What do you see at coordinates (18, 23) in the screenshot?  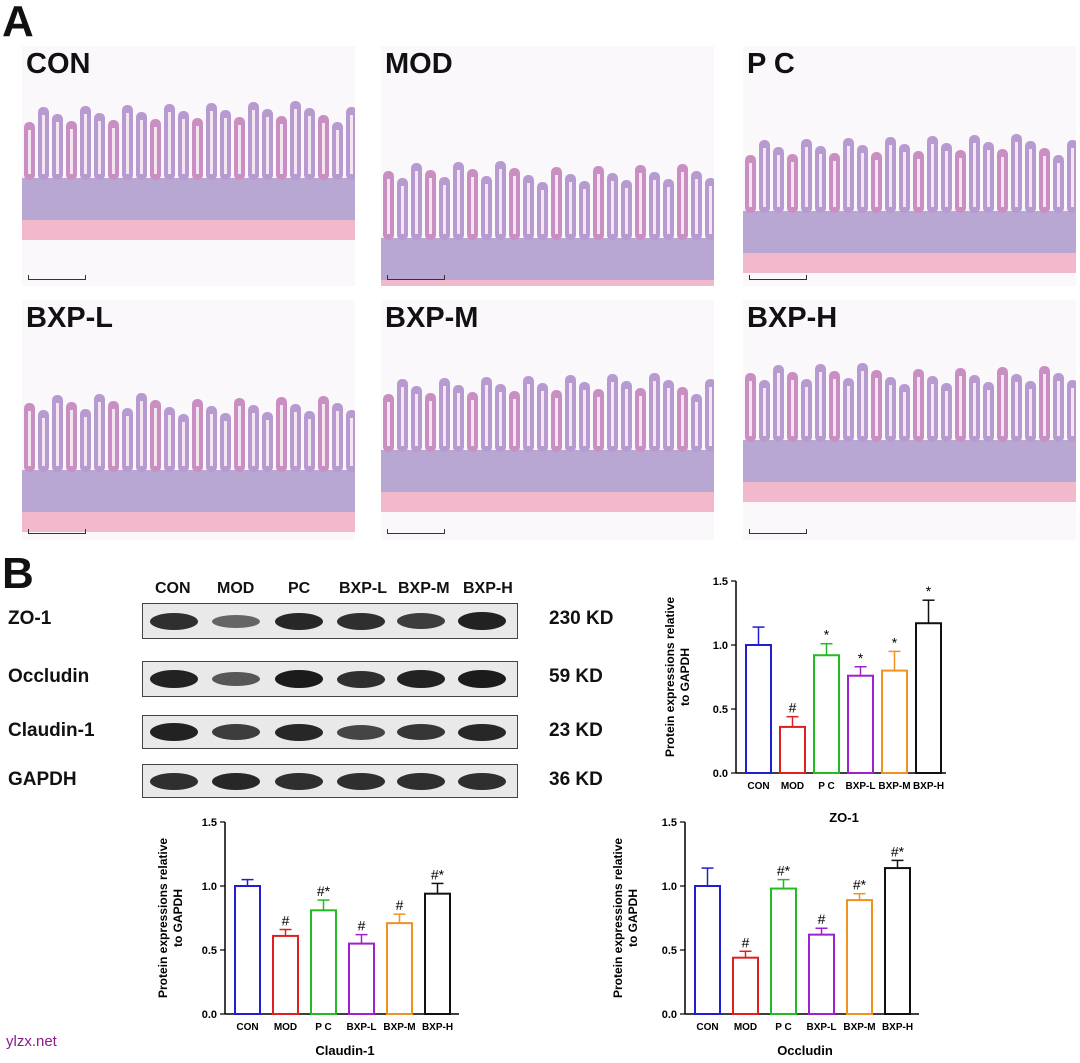 I see `panel-a-label: A` at bounding box center [18, 23].